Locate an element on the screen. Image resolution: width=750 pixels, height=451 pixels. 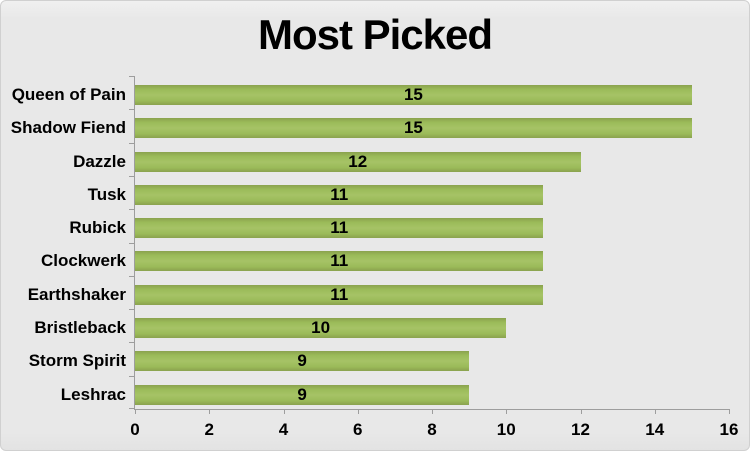
chart-row: Rubick 11 is located at coordinates (399, 225).